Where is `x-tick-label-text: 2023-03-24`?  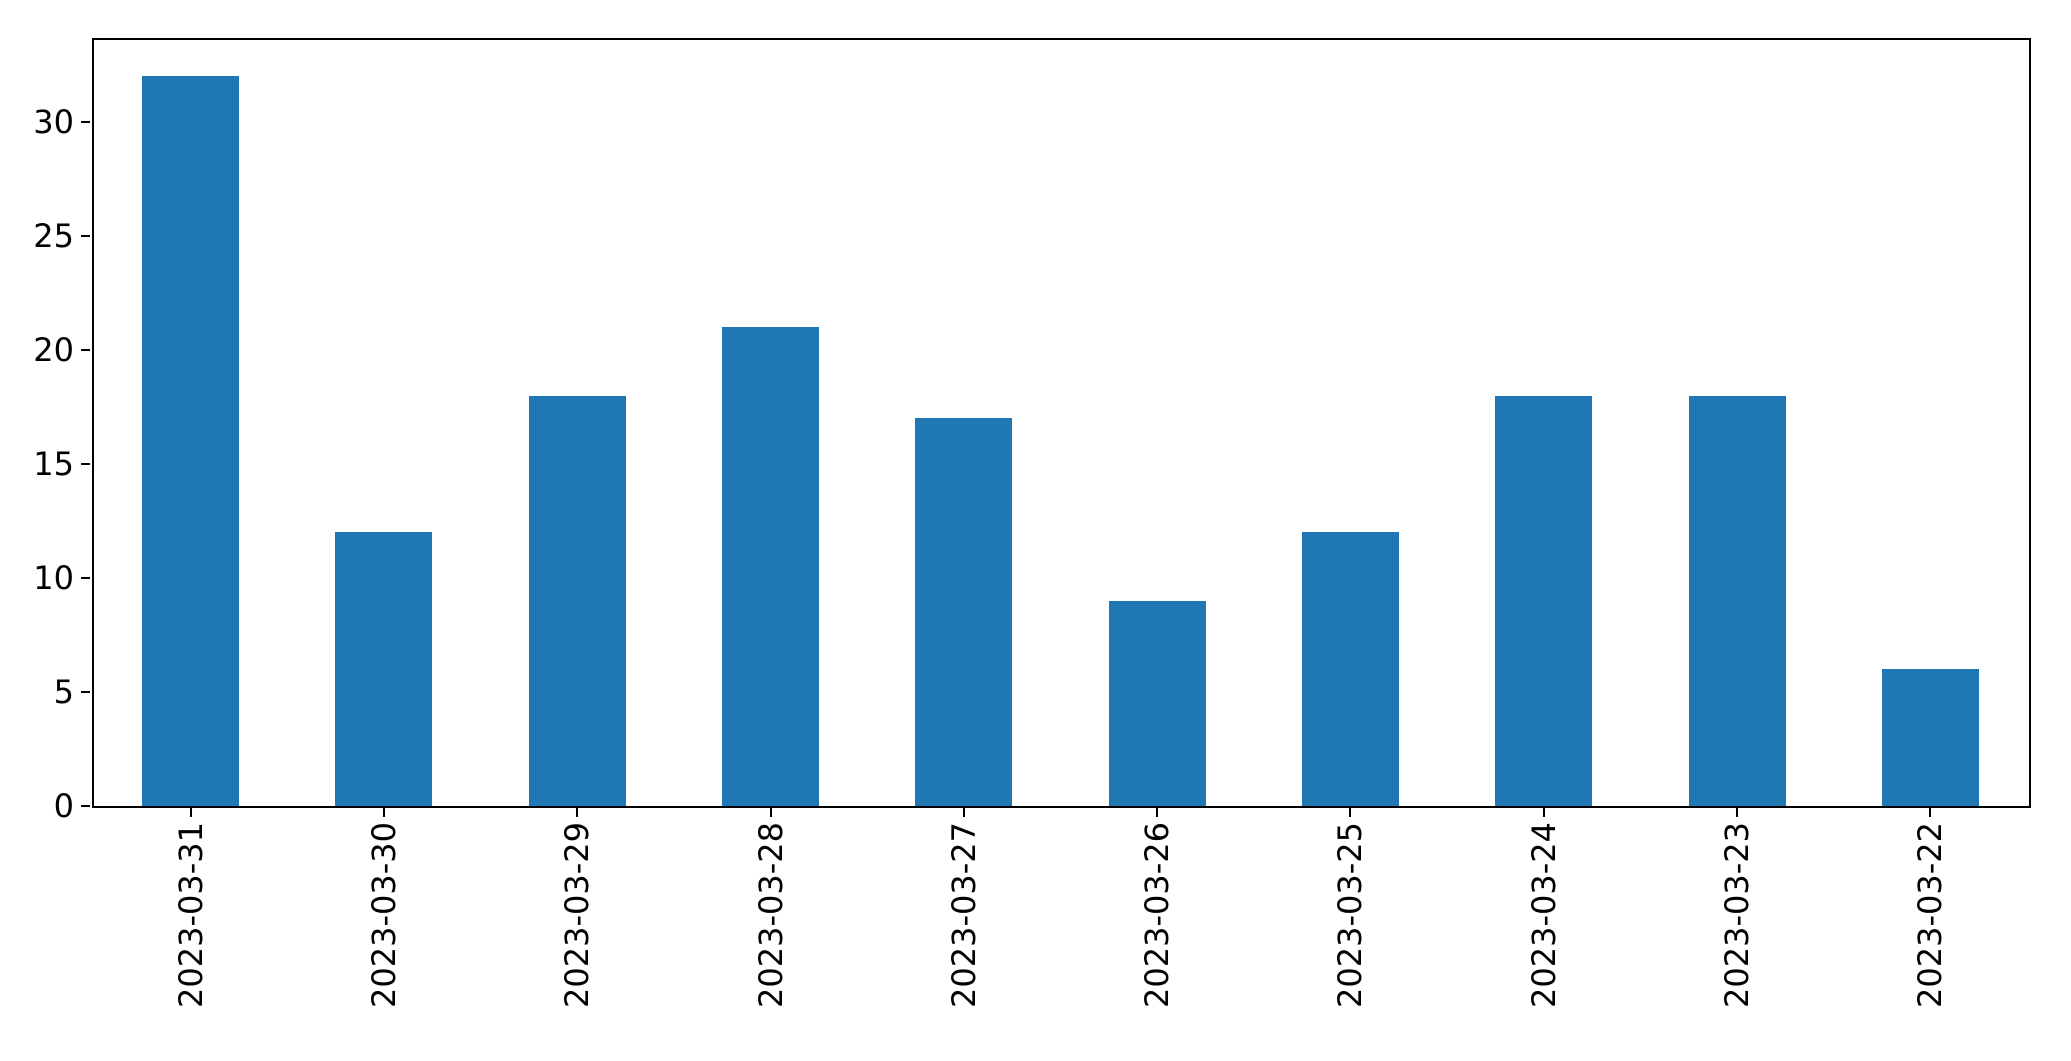 x-tick-label-text: 2023-03-24 is located at coordinates (1544, 915).